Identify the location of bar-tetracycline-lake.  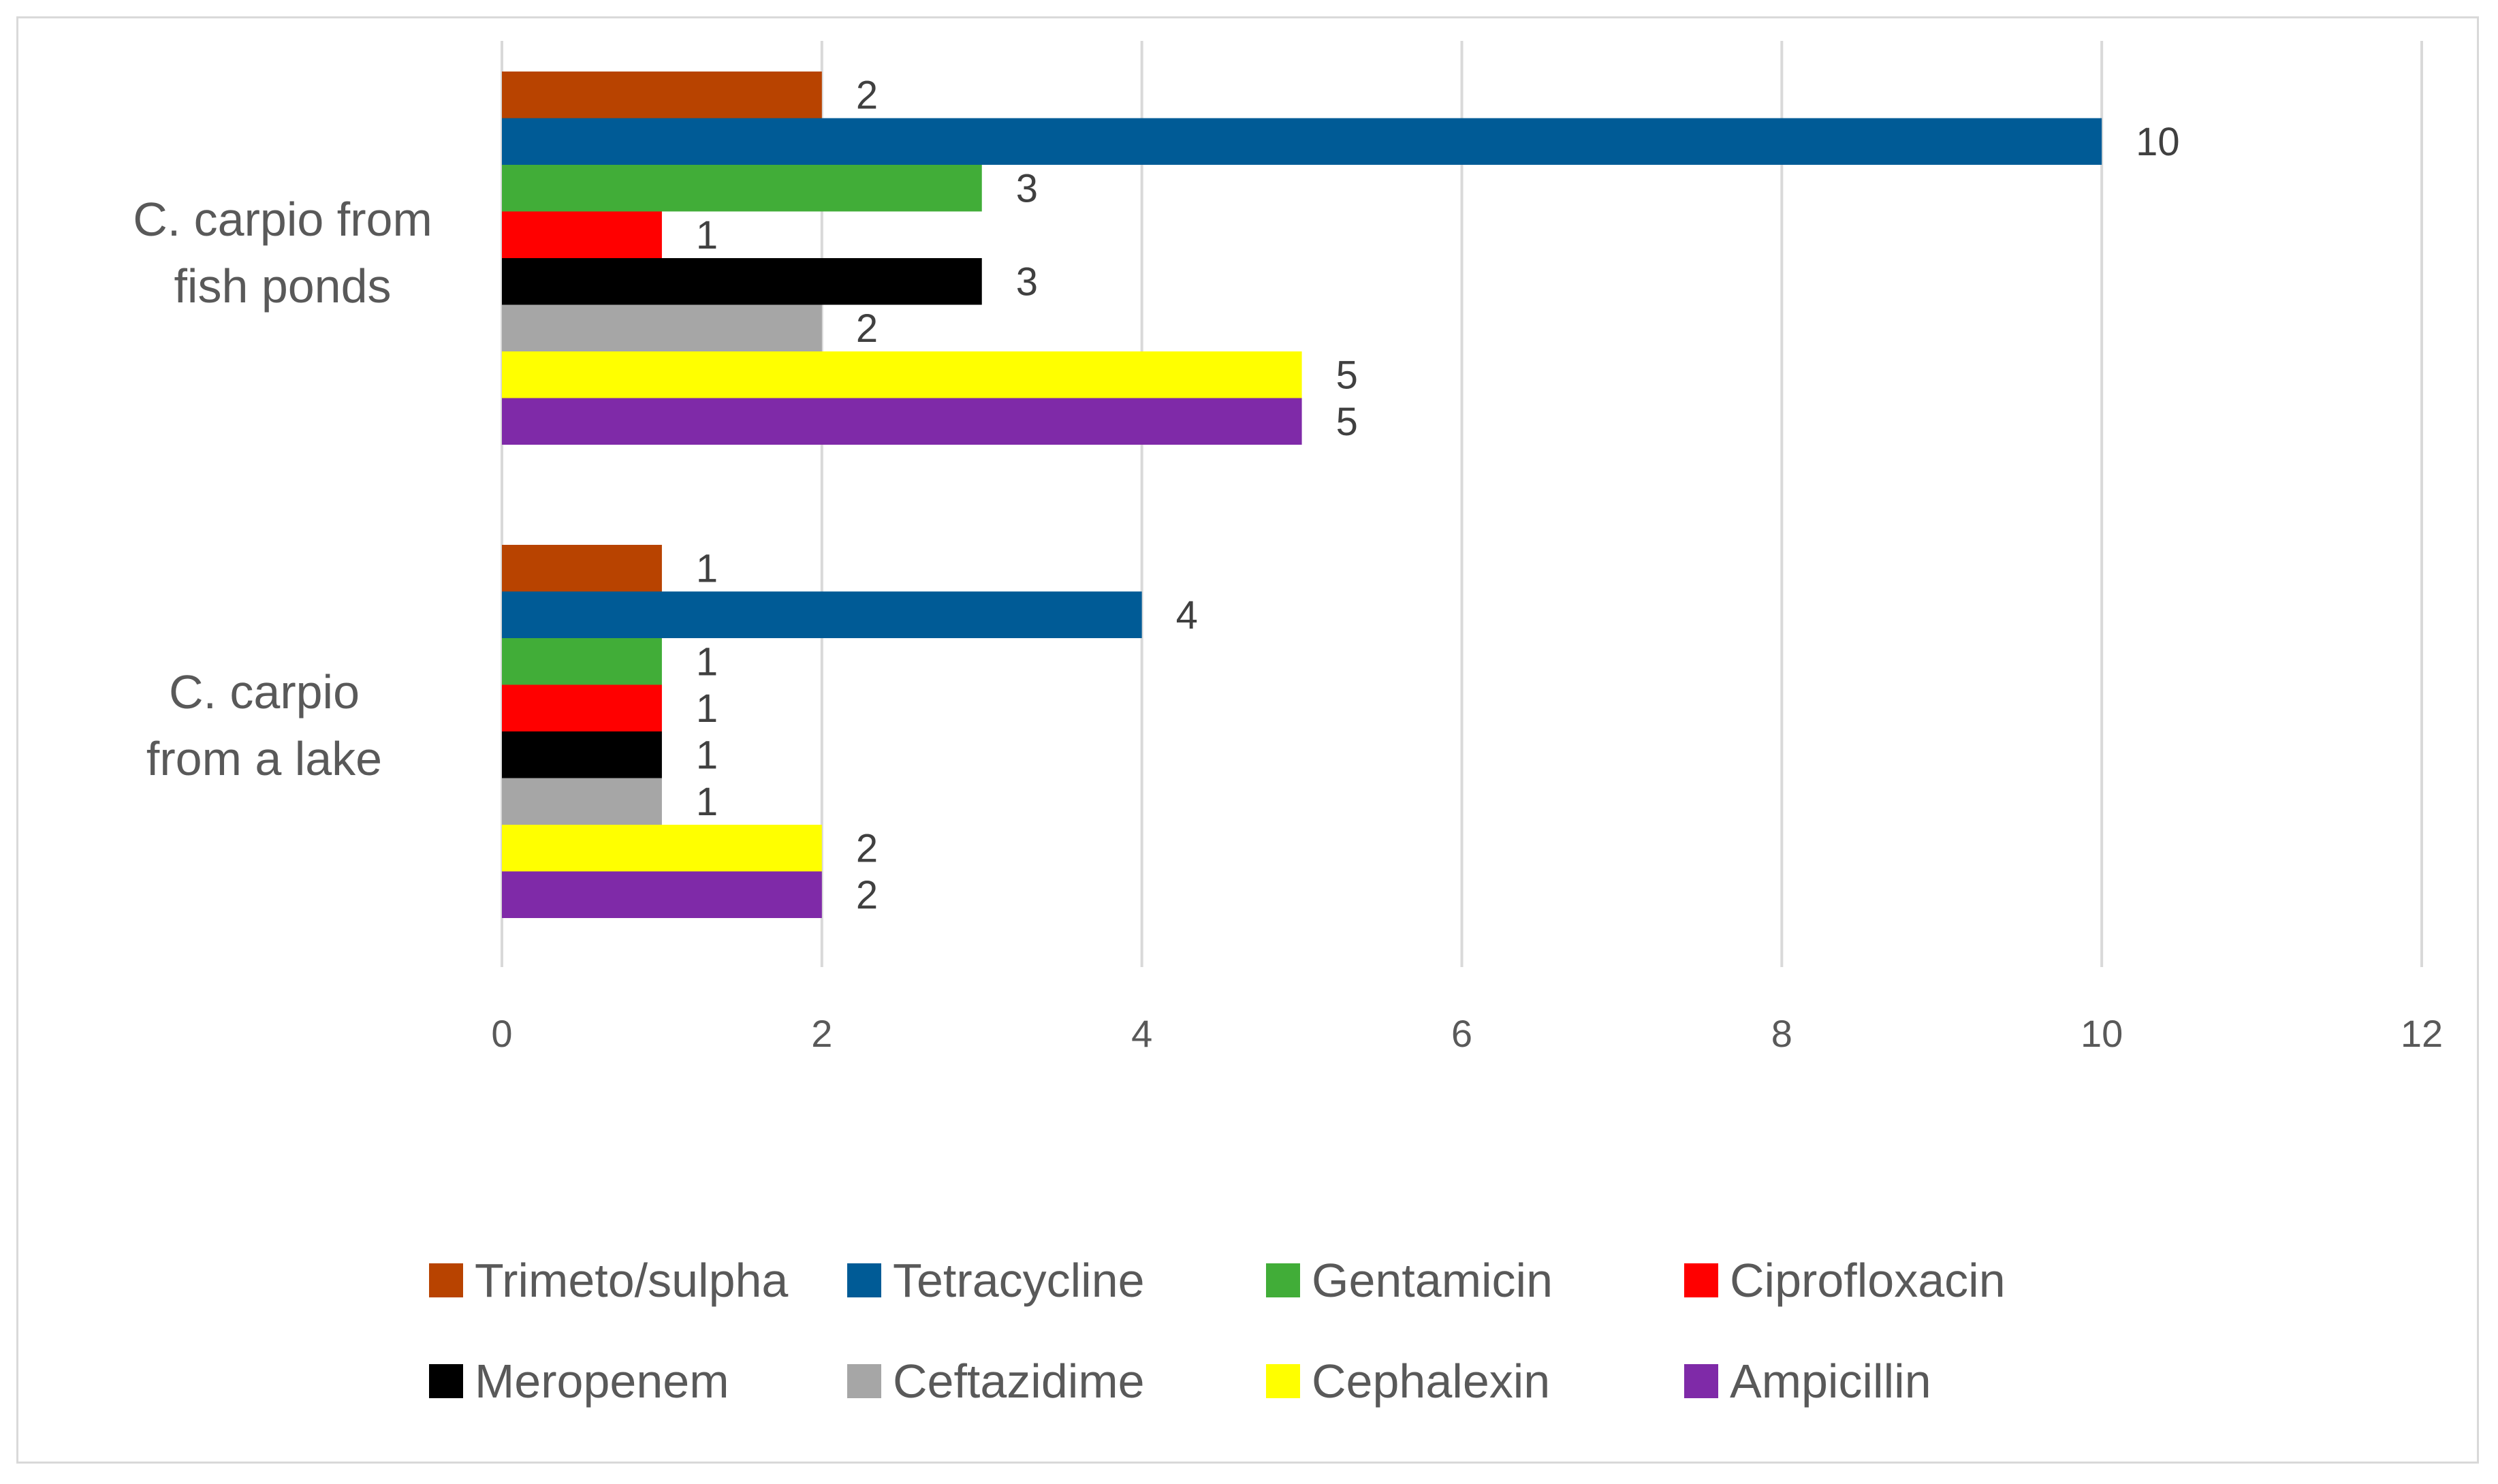
(822, 614).